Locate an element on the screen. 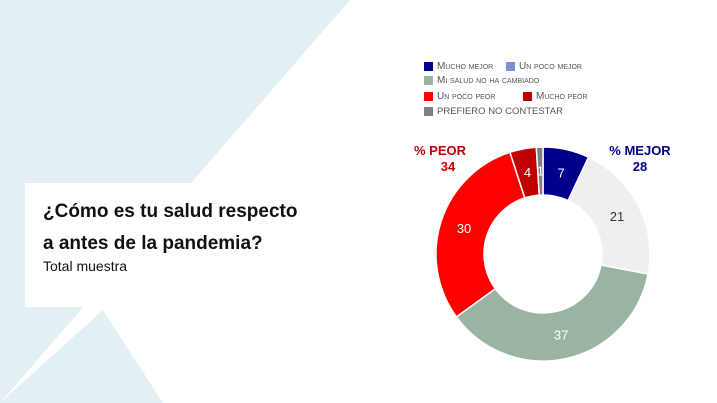 This screenshot has height=403, width=717. legend-label: Mi salud no ha cambiado is located at coordinates (488, 80).